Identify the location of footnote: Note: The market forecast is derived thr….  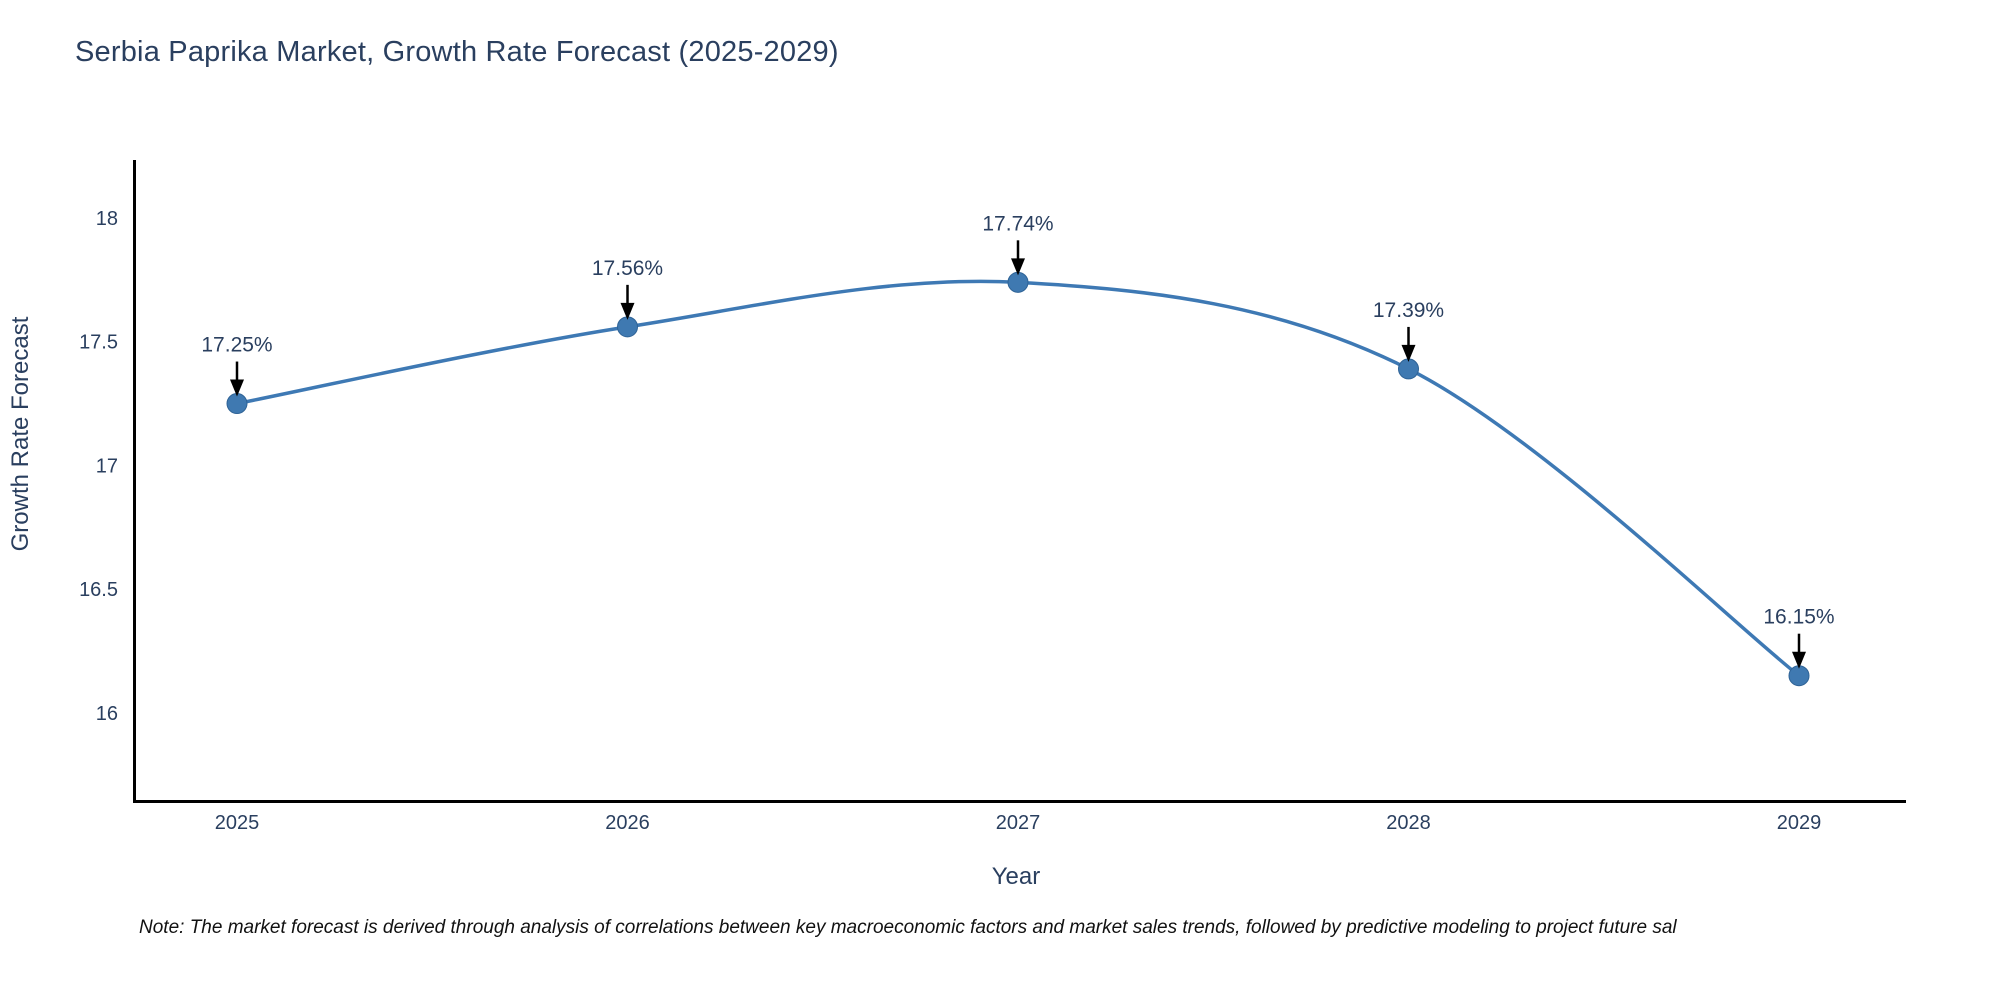
(908, 927).